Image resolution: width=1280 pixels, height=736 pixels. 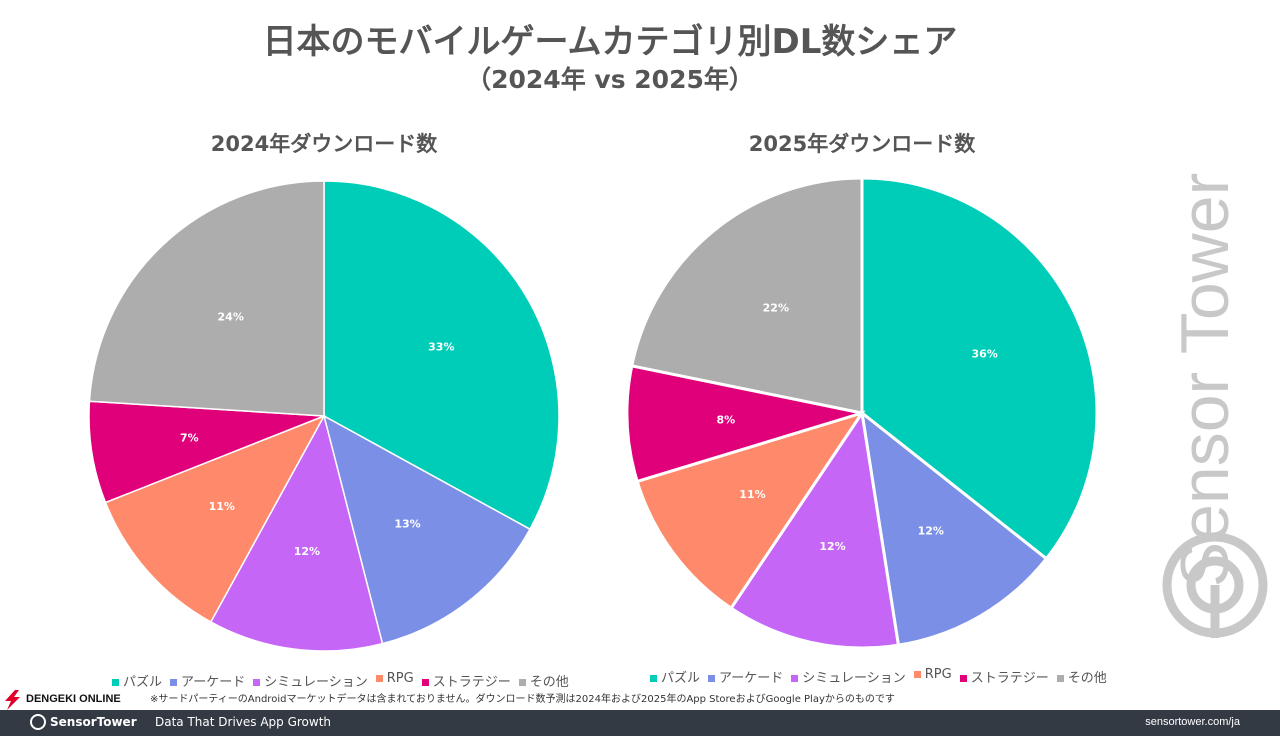 What do you see at coordinates (776, 307) in the screenshot?
I see `data-label: 22%` at bounding box center [776, 307].